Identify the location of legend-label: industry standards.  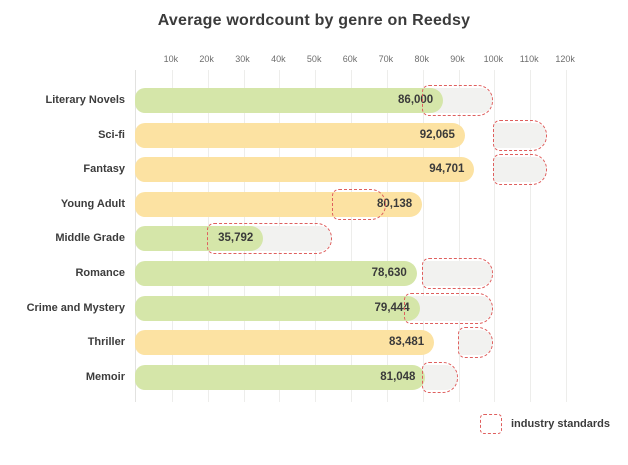
(560, 424).